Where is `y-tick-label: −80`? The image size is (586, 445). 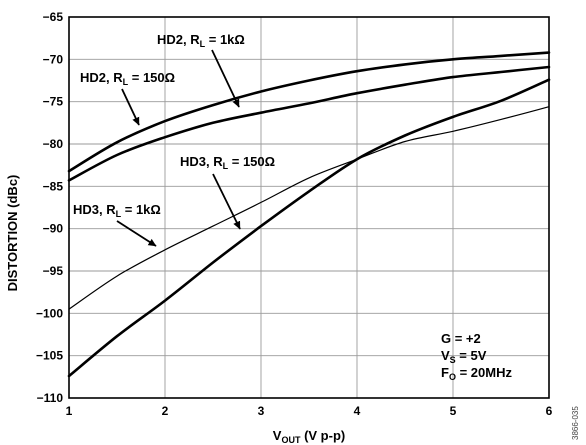 y-tick-label: −80 is located at coordinates (53, 144).